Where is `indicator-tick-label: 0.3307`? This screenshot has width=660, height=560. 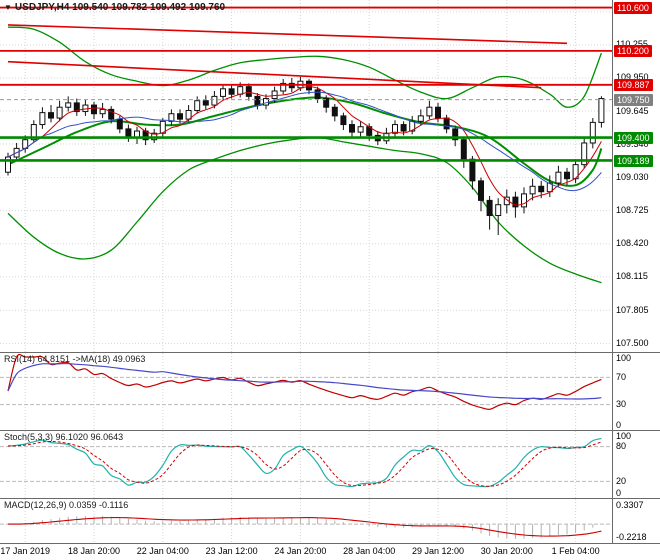
indicator-tick-label: 0.3307 is located at coordinates (630, 505).